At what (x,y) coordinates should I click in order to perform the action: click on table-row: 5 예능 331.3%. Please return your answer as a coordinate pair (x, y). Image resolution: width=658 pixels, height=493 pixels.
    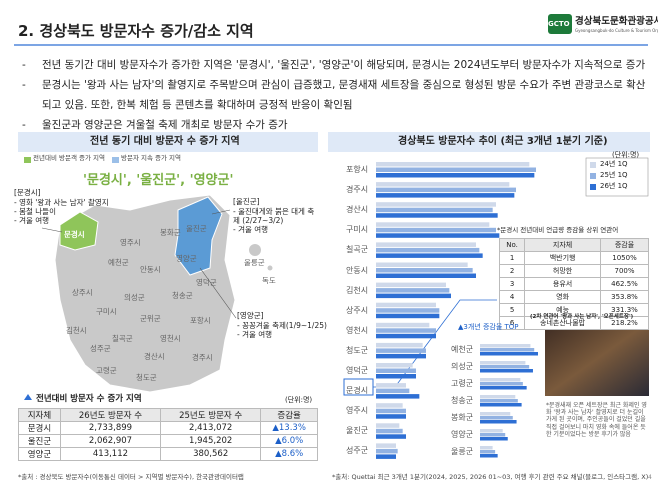
    Looking at the image, I should click on (574, 310).